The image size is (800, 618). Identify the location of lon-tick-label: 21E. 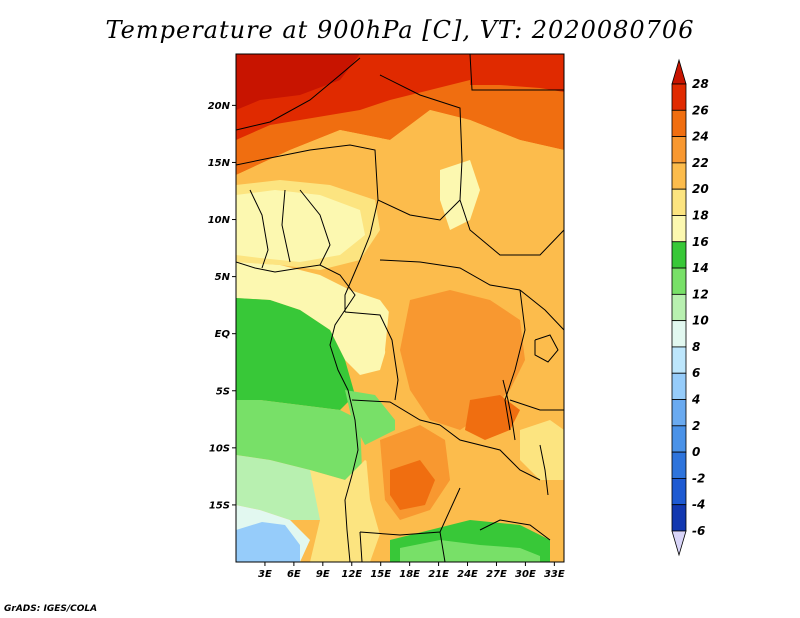
(438, 574).